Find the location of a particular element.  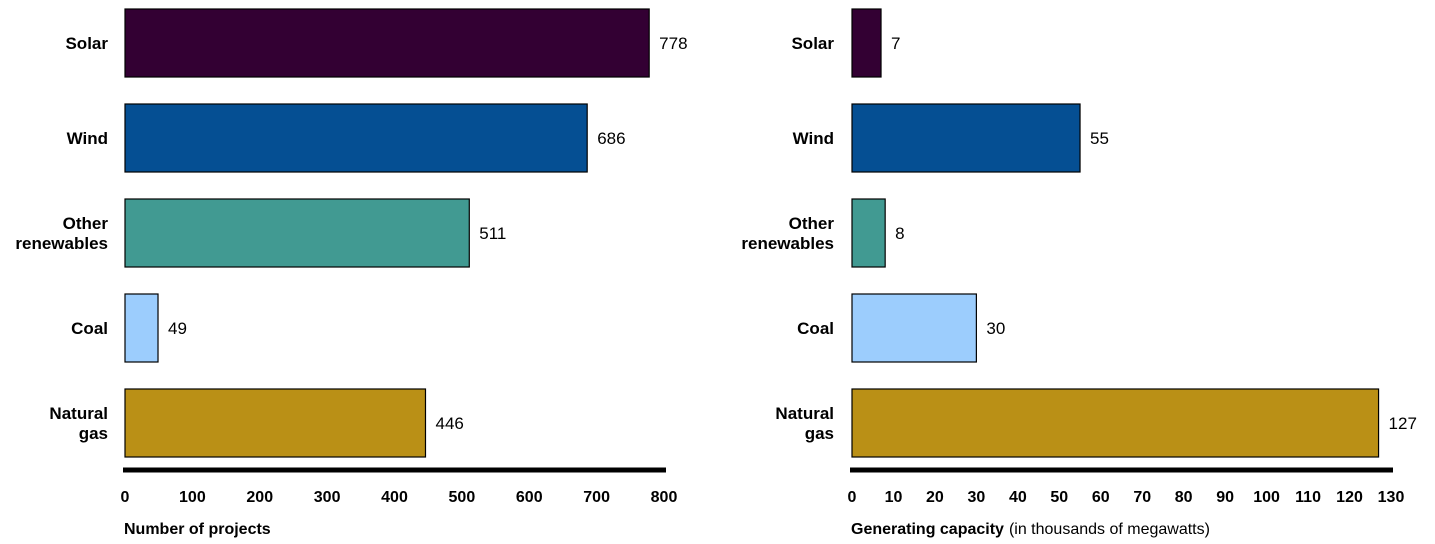

value-label-capacity-2: 8 is located at coordinates (899, 233).